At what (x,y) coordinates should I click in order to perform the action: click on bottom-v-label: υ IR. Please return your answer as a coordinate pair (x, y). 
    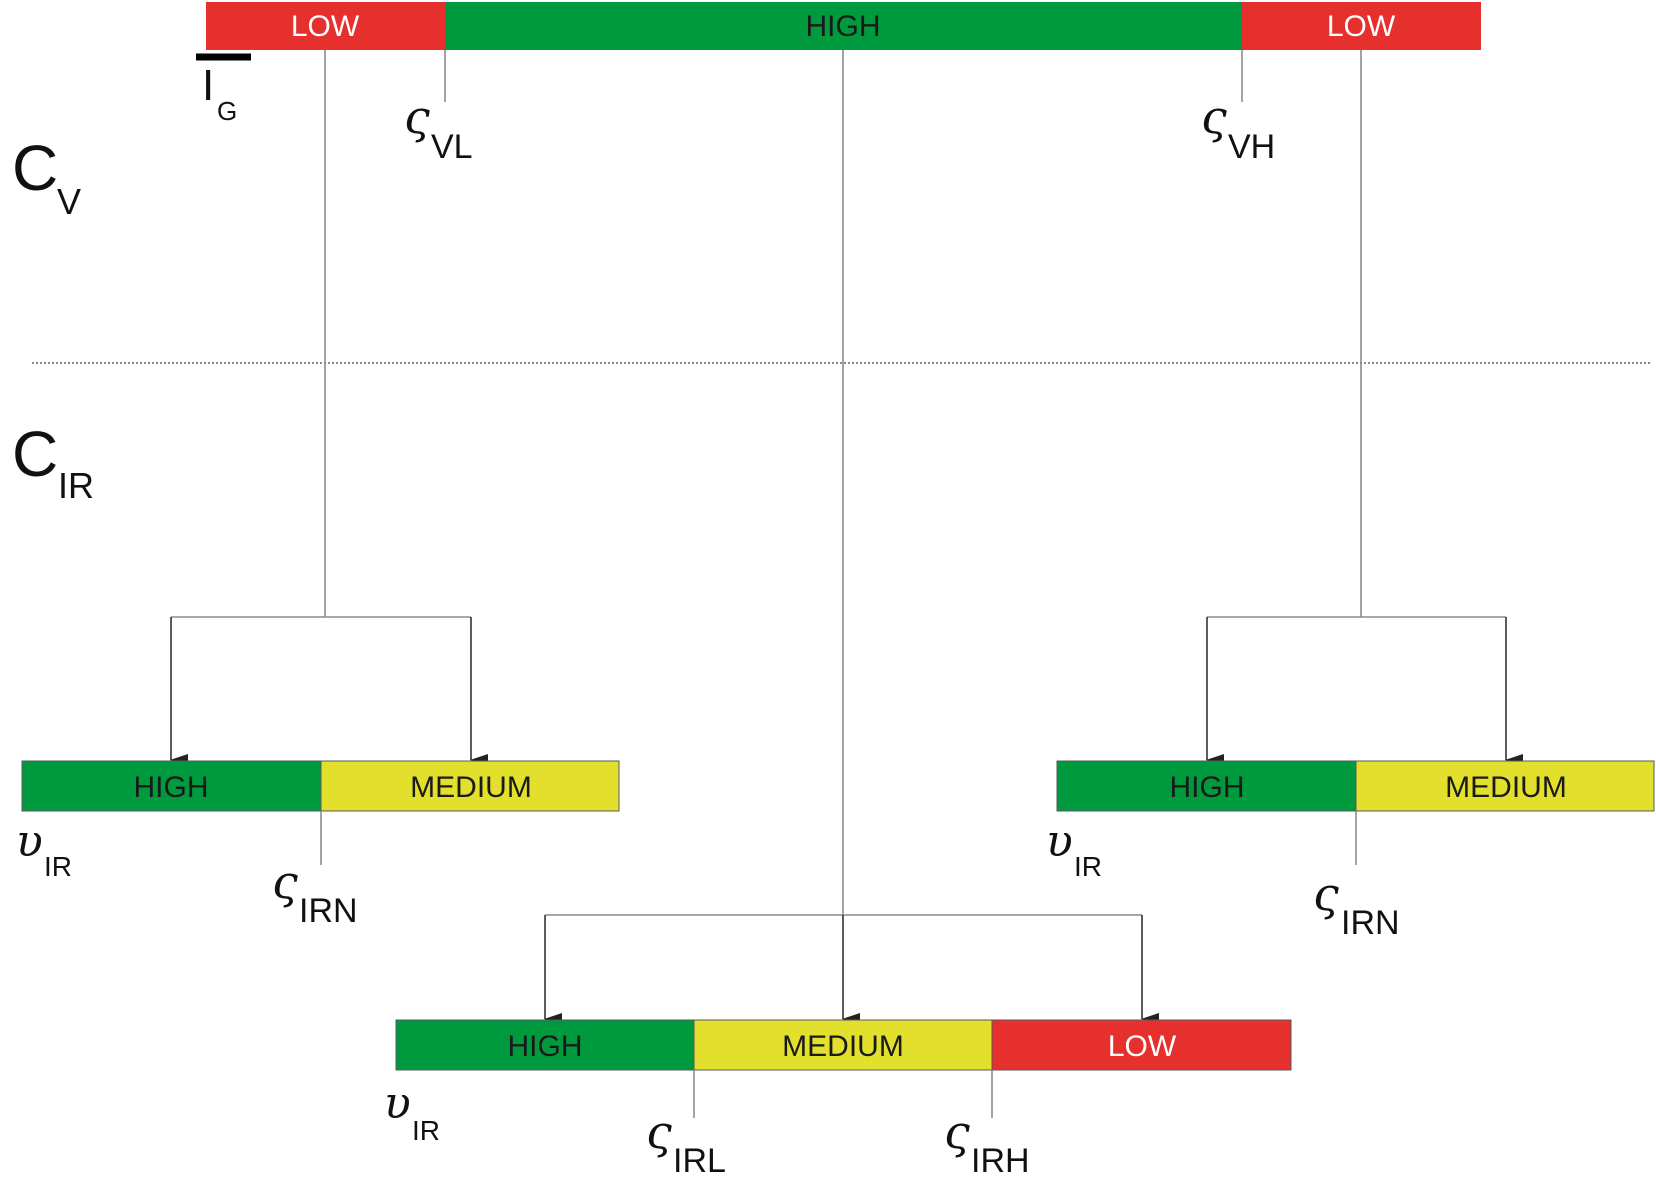
    Looking at the image, I should click on (412, 1112).